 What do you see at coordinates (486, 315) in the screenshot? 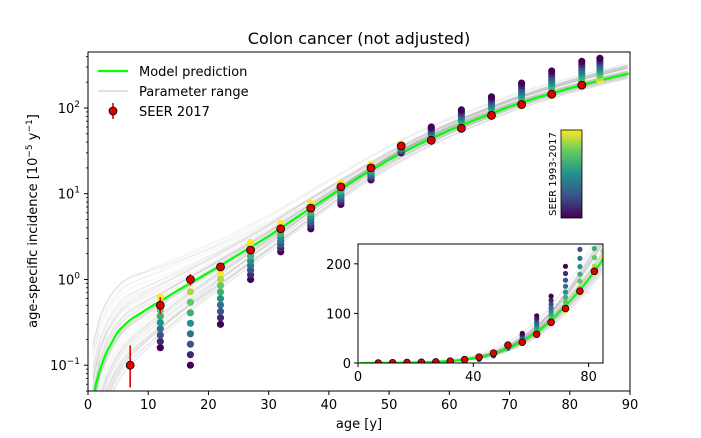
I see `inset-seer-points` at bounding box center [486, 315].